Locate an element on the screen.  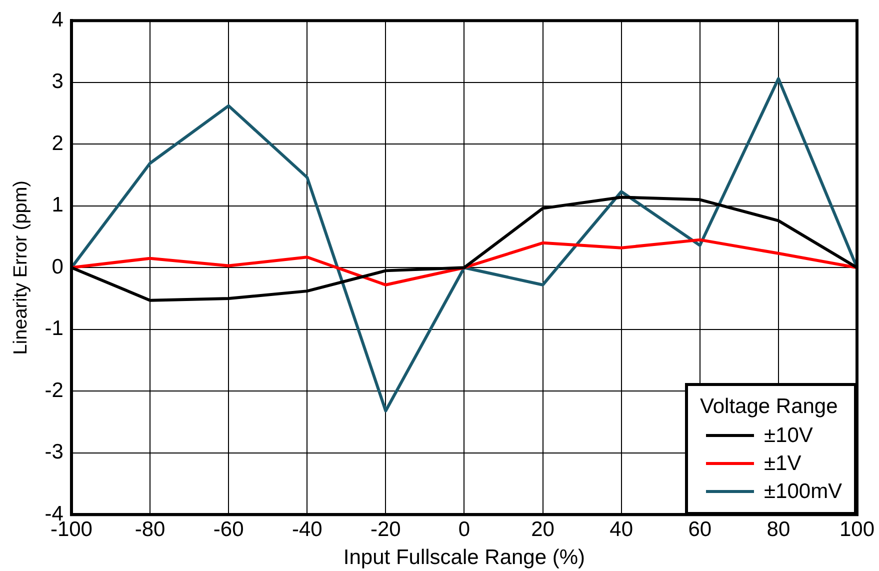
y-tick-label: 1 is located at coordinates (58, 205).